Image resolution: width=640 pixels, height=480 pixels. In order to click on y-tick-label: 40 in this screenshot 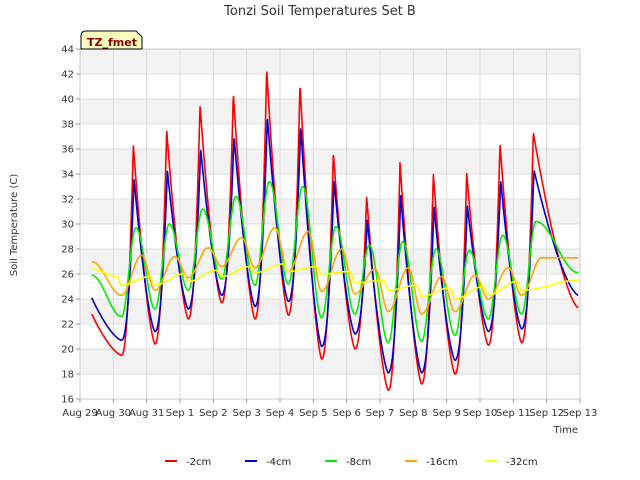, I will do `click(67, 100)`.